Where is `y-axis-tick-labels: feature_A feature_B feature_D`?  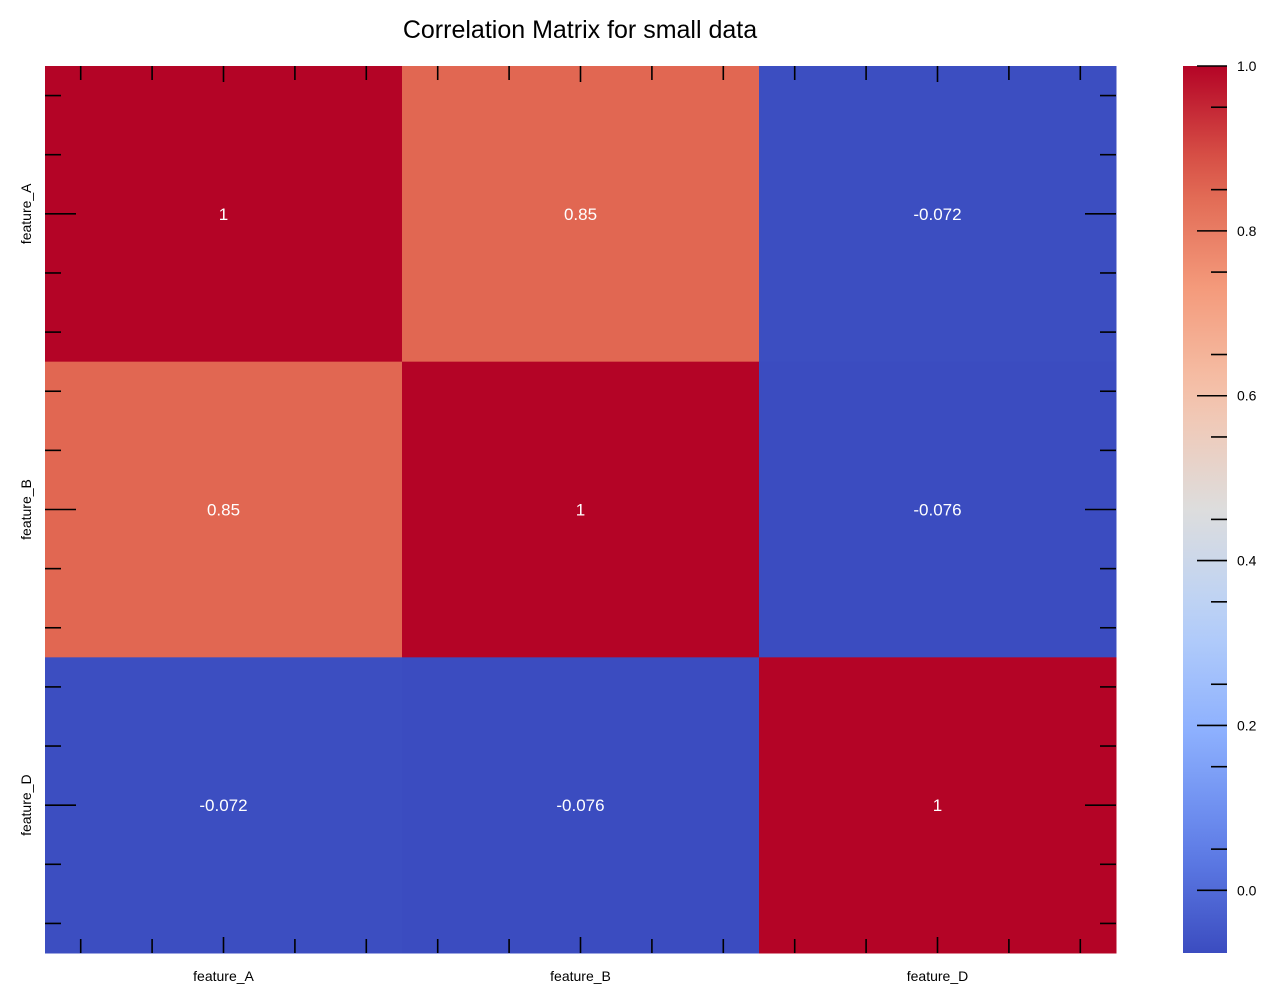 y-axis-tick-labels: feature_A feature_B feature_D is located at coordinates (26, 509).